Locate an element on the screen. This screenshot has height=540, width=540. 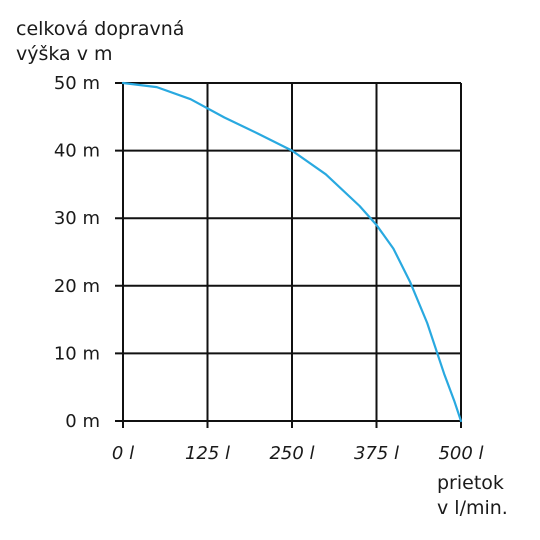
x-tick-labels: 0 l 125 l 250 l 375 l 500 l is located at coordinates (298, 453).